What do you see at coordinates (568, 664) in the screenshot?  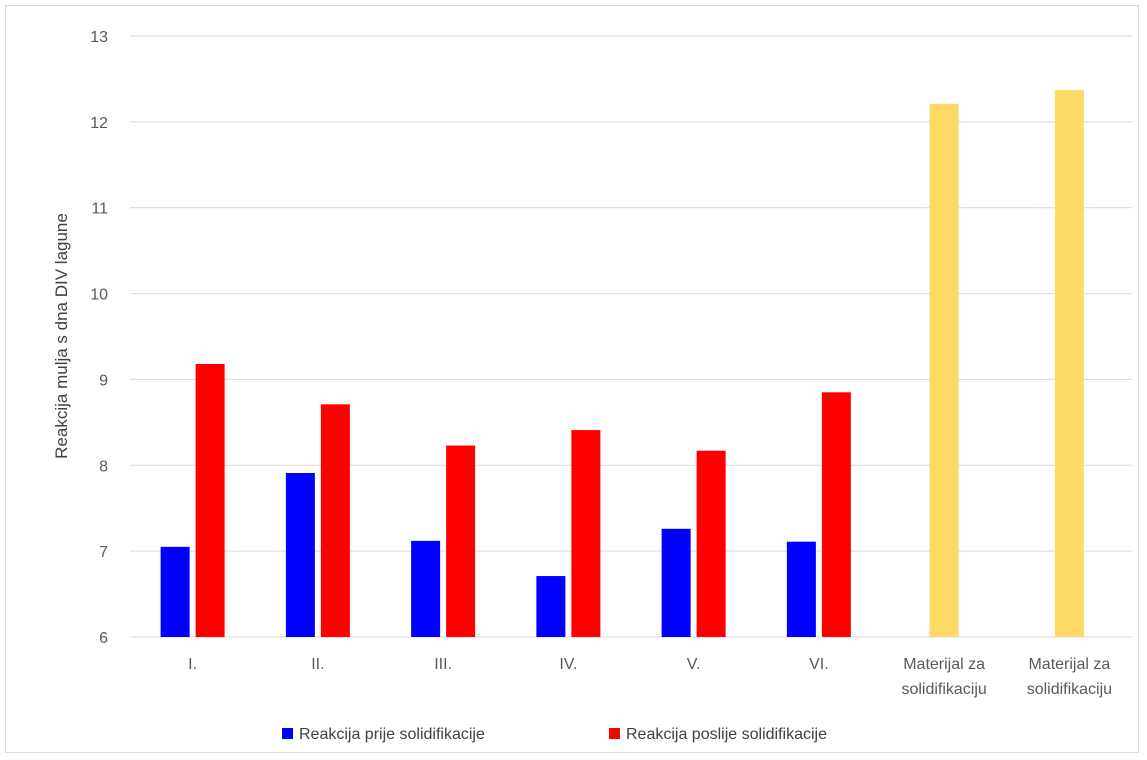 I see `x-tick-label: IV.` at bounding box center [568, 664].